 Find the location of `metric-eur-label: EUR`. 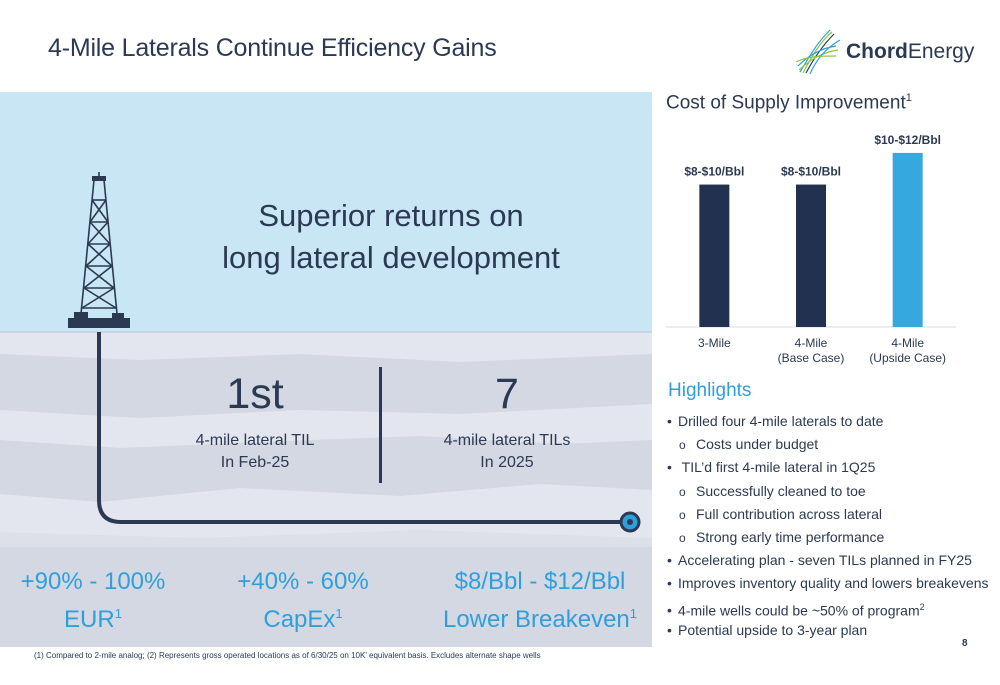

metric-eur-label: EUR is located at coordinates (89, 619).